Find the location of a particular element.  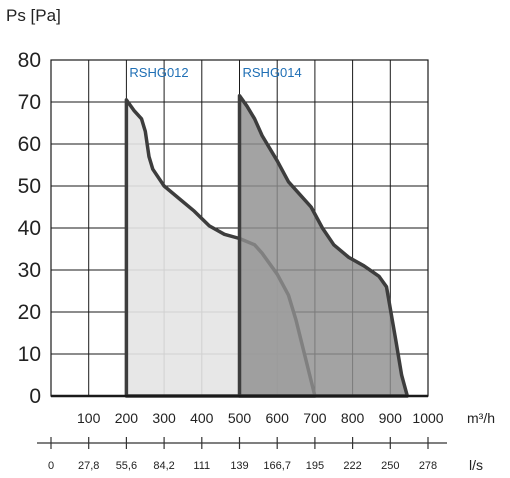

y-tick-label: 50 is located at coordinates (29, 186).